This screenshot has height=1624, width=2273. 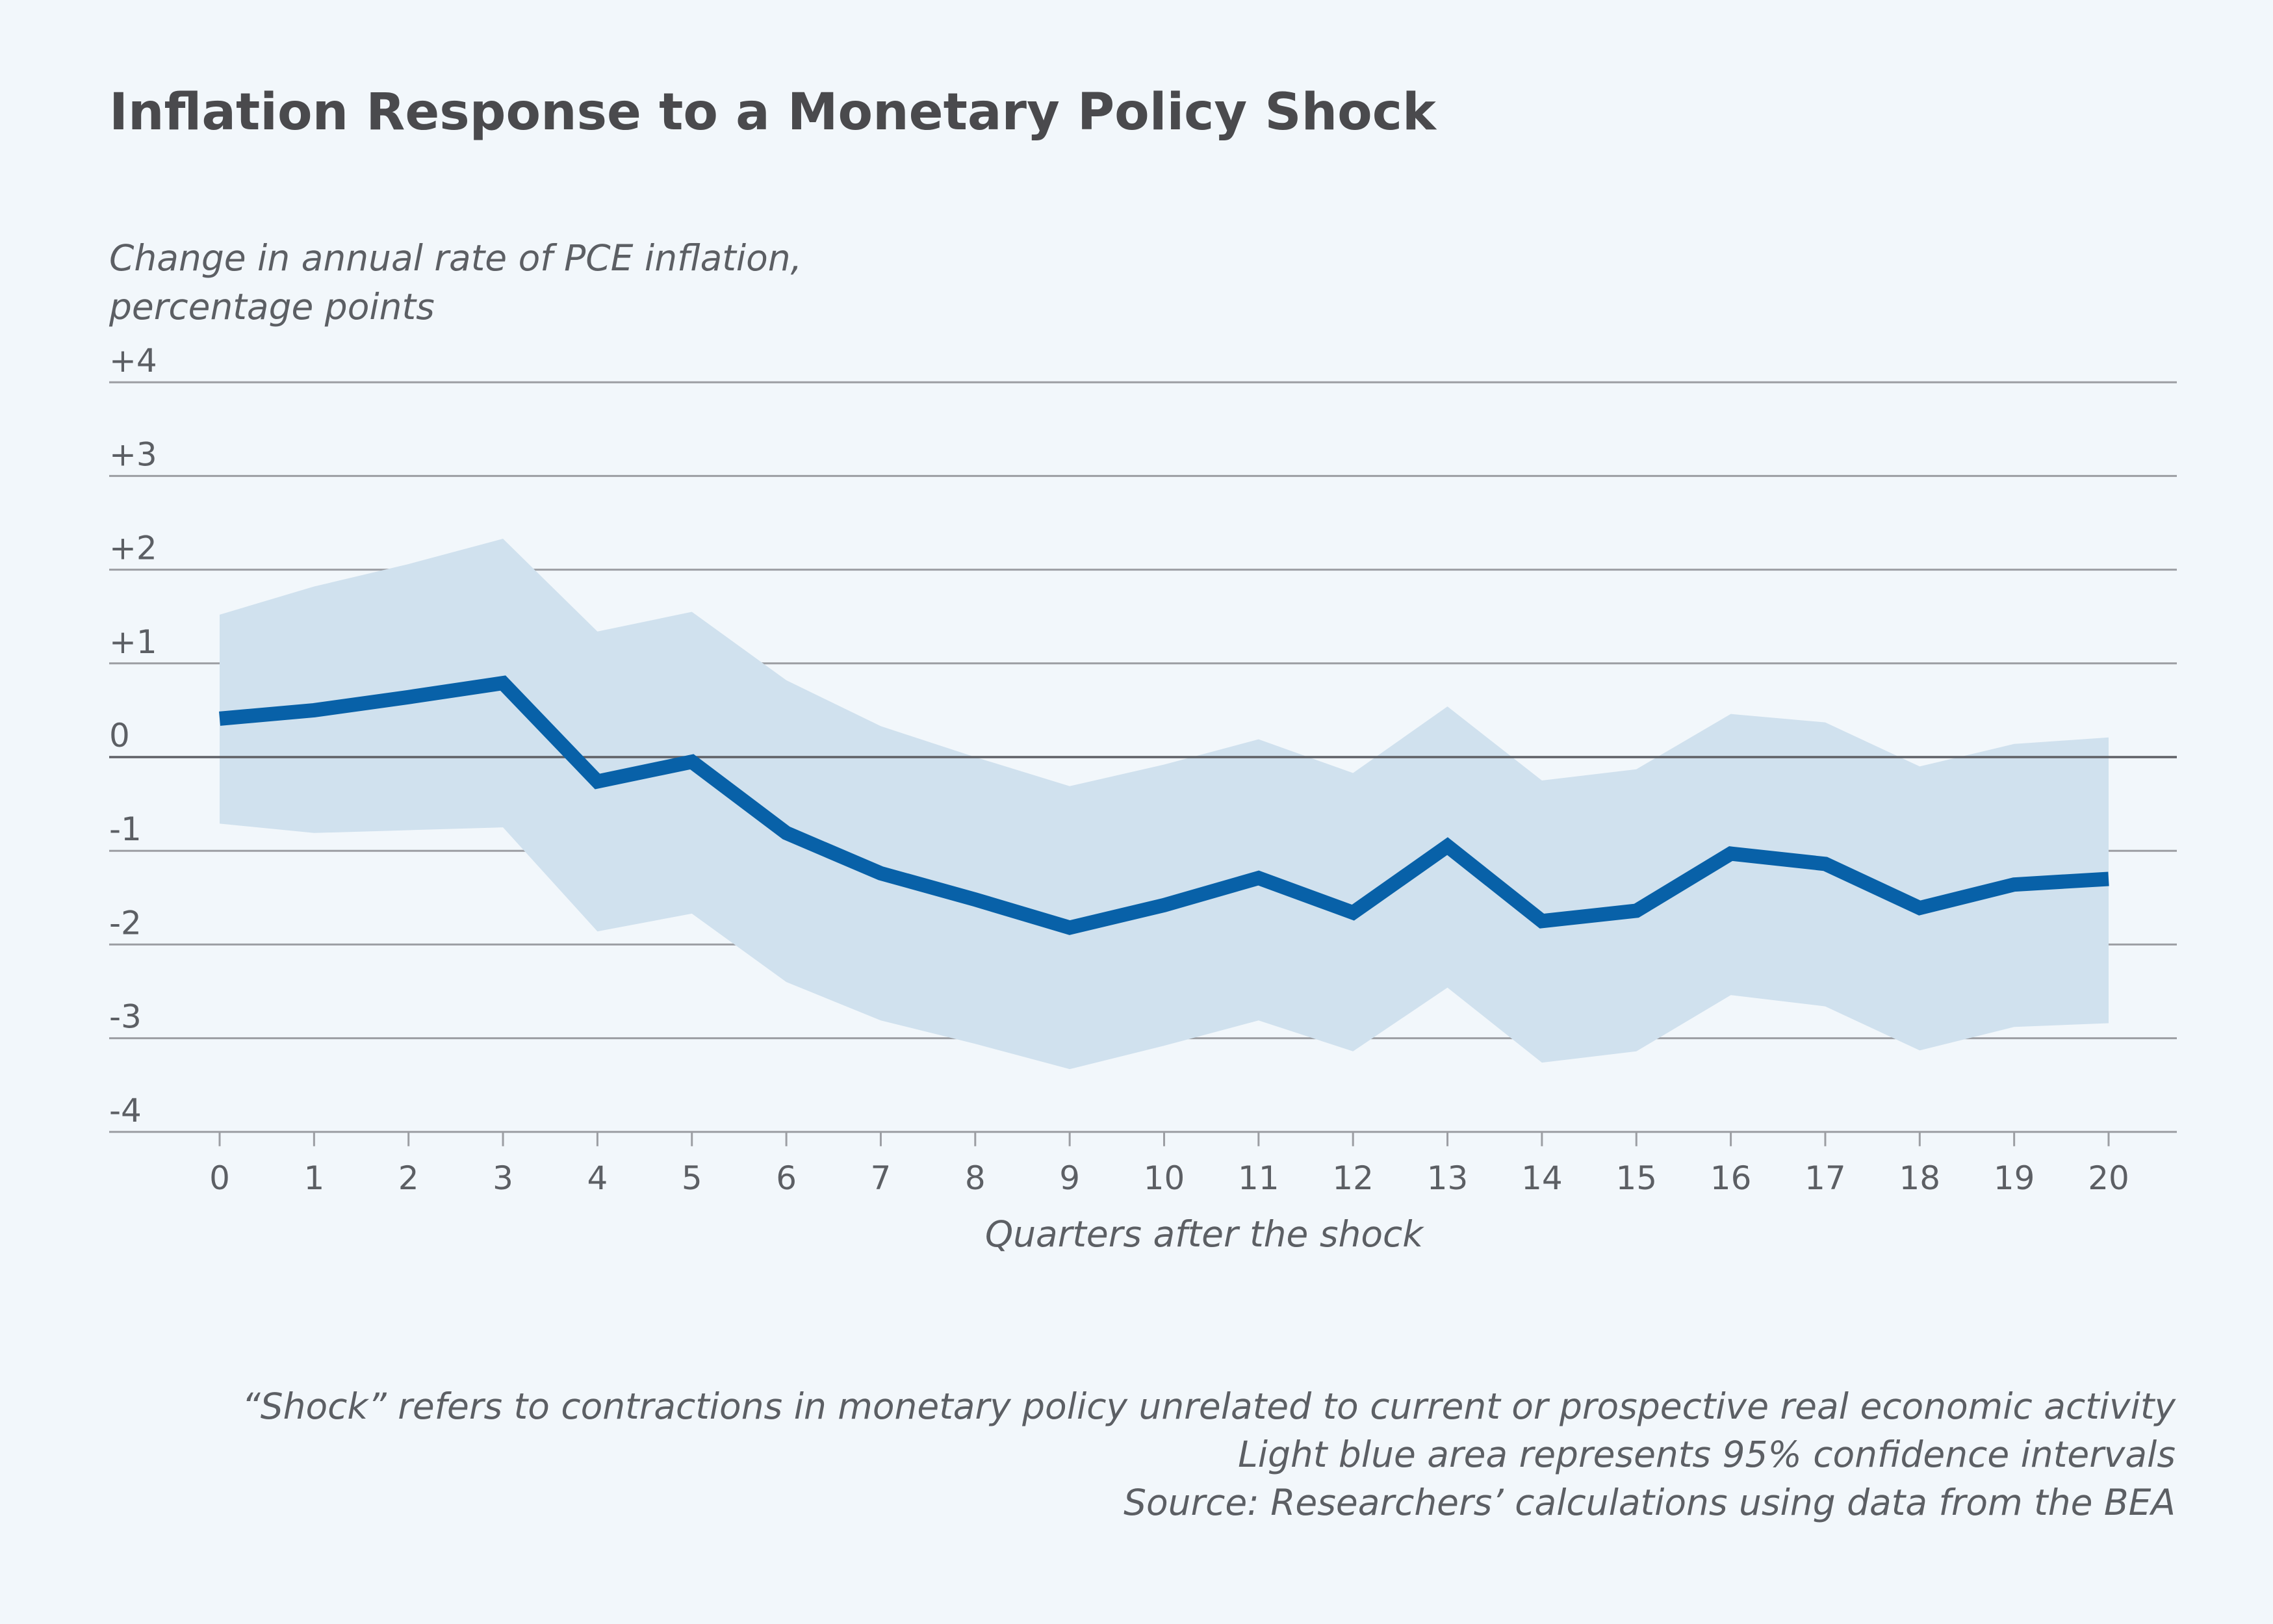 What do you see at coordinates (597, 1178) in the screenshot?
I see `x-tick-label: 4` at bounding box center [597, 1178].